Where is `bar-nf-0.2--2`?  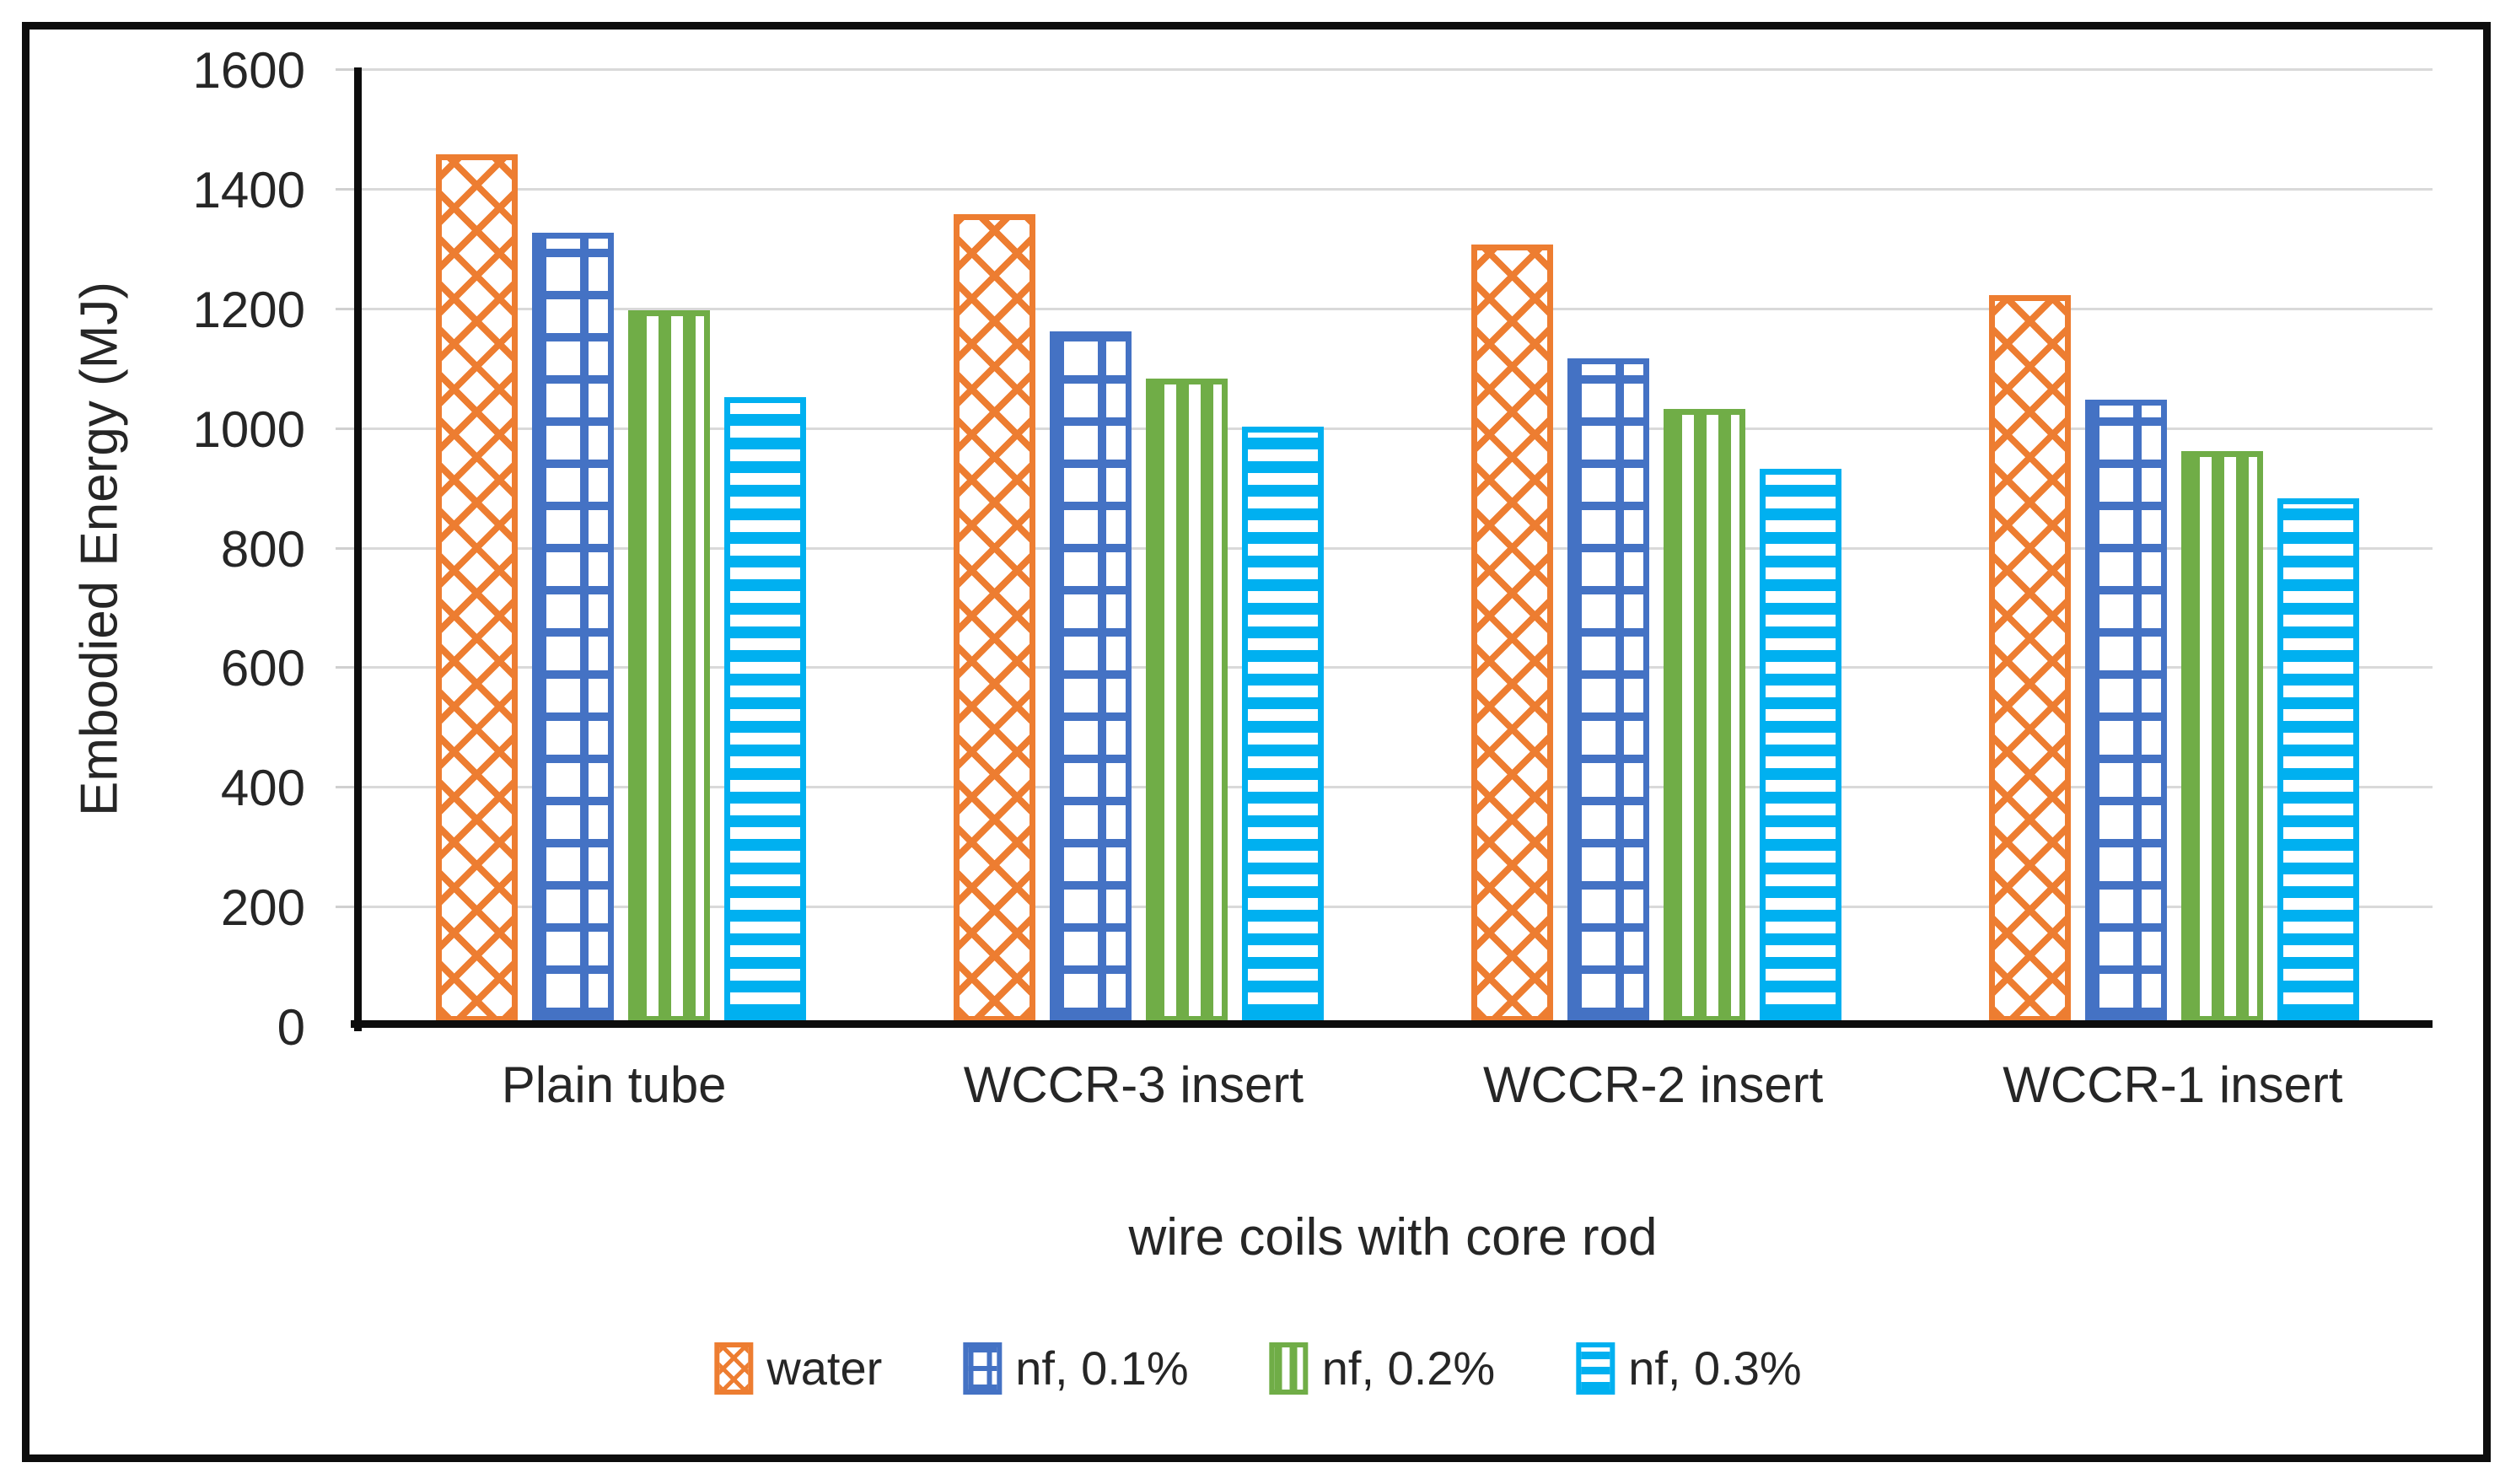
bar-nf-0.2--2 is located at coordinates (1186, 700).